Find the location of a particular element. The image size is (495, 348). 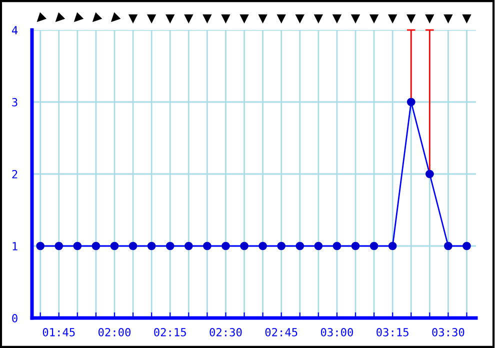

y-tick-label: 1 is located at coordinates (15, 246).